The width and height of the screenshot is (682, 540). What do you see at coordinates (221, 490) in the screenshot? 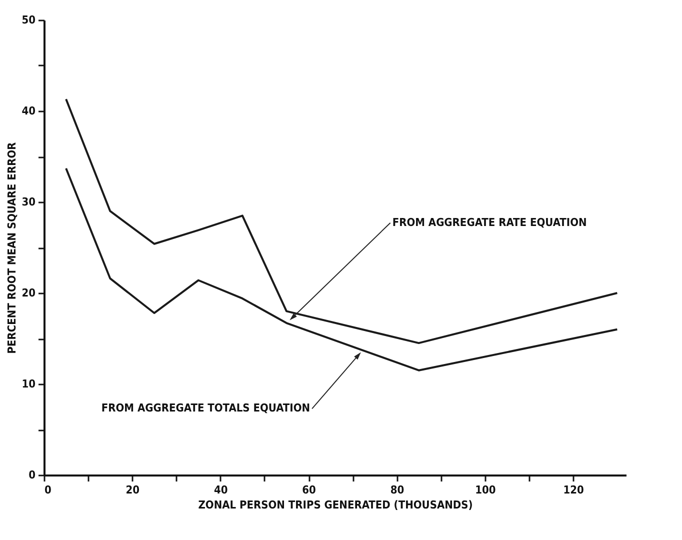
I see `x-tick-label: 40` at bounding box center [221, 490].